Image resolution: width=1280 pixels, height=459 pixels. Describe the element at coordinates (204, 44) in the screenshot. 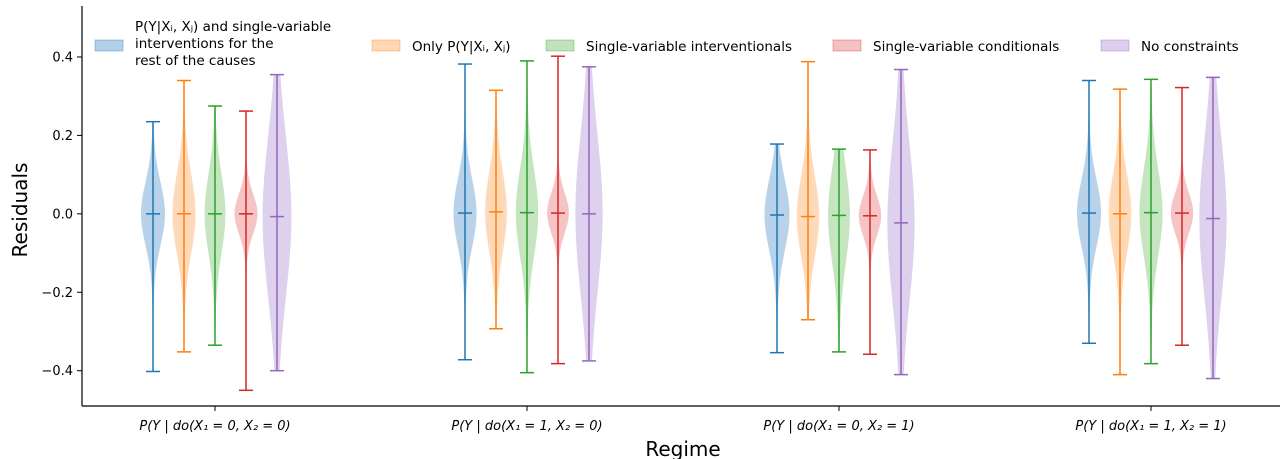

I see `legend-label: interventions for the` at that location.